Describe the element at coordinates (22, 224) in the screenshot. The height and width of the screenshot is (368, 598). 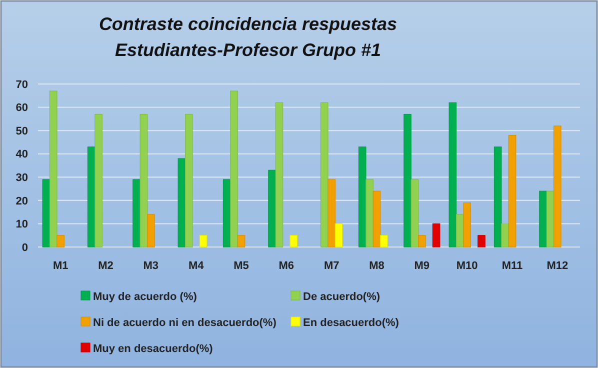
I see `y-tick-label: 10` at that location.